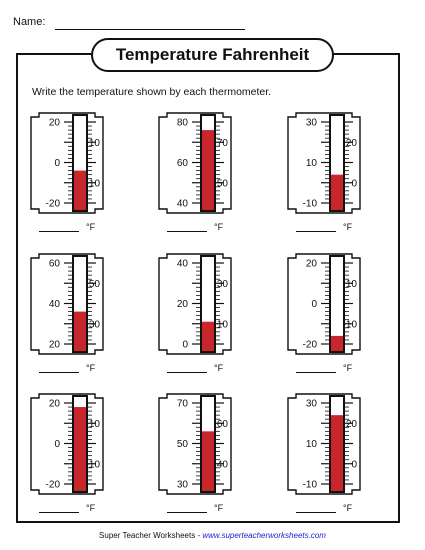 Image resolution: width=425 pixels, height=550 pixels. I want to click on scale-label-left: 50, so click(183, 444).